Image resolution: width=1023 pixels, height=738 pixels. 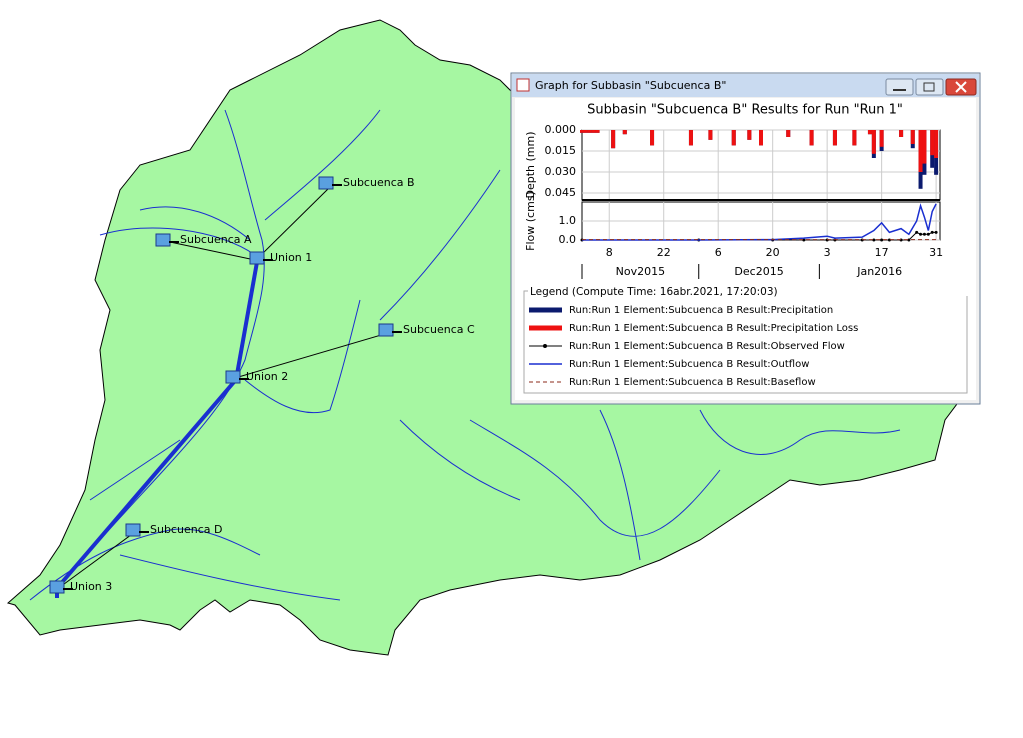 I want to click on x-tick-label: 17, so click(x=882, y=252).